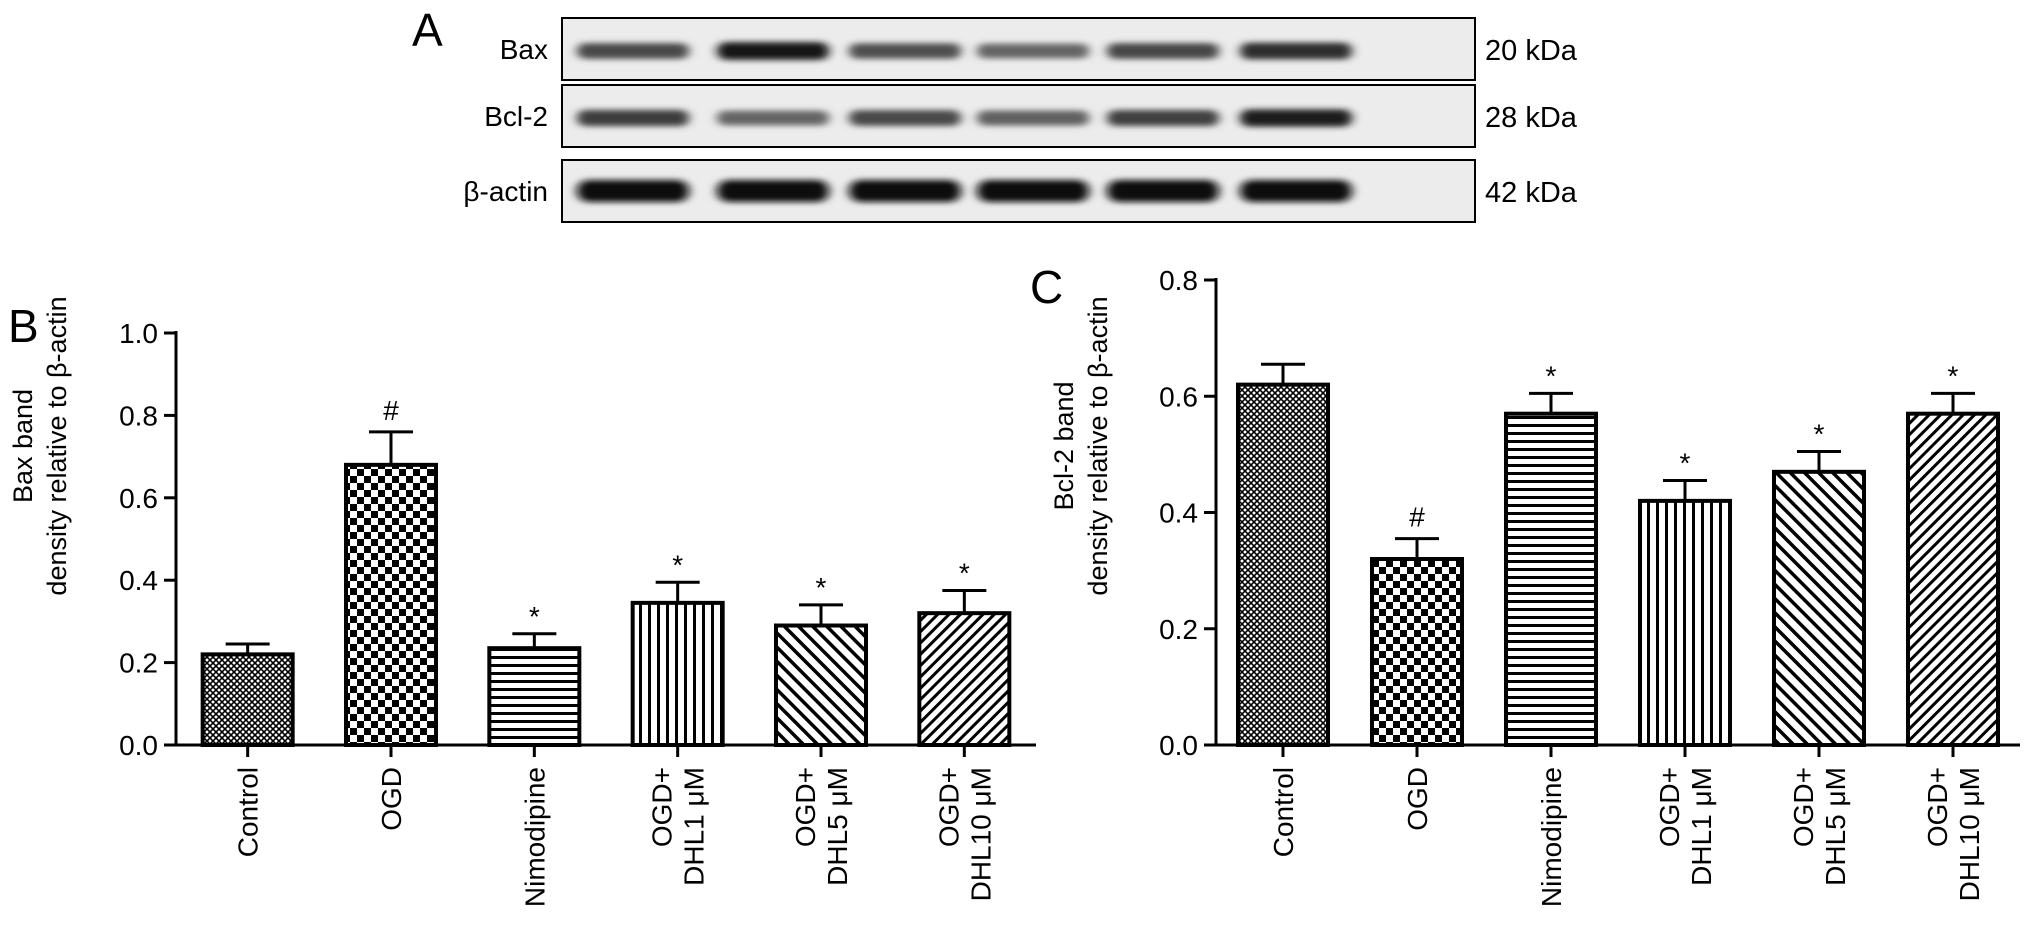 The image size is (2032, 949). What do you see at coordinates (1531, 51) in the screenshot?
I see `molecular-weight-label: 20 kDa` at bounding box center [1531, 51].